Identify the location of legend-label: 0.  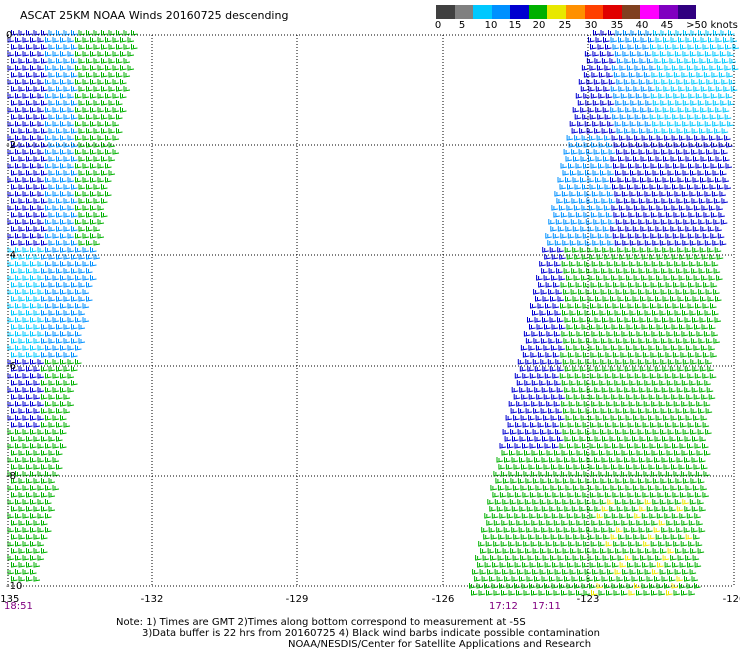
(438, 25).